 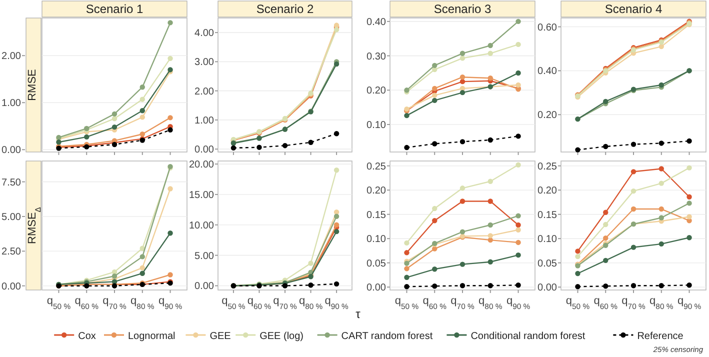 What do you see at coordinates (376, 166) in the screenshot?
I see `y-tick-label: 0.25` at bounding box center [376, 166].